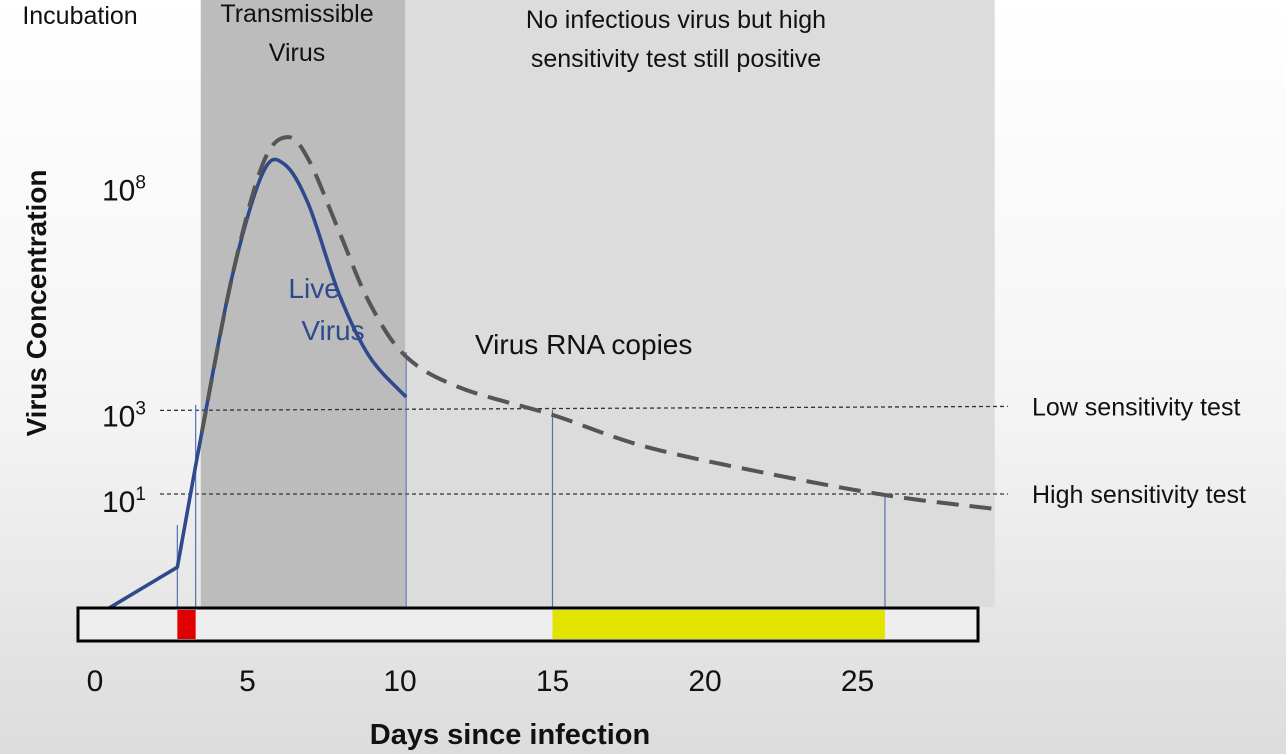  What do you see at coordinates (118, 416) in the screenshot?
I see `y-tick-base-1: 10` at bounding box center [118, 416].